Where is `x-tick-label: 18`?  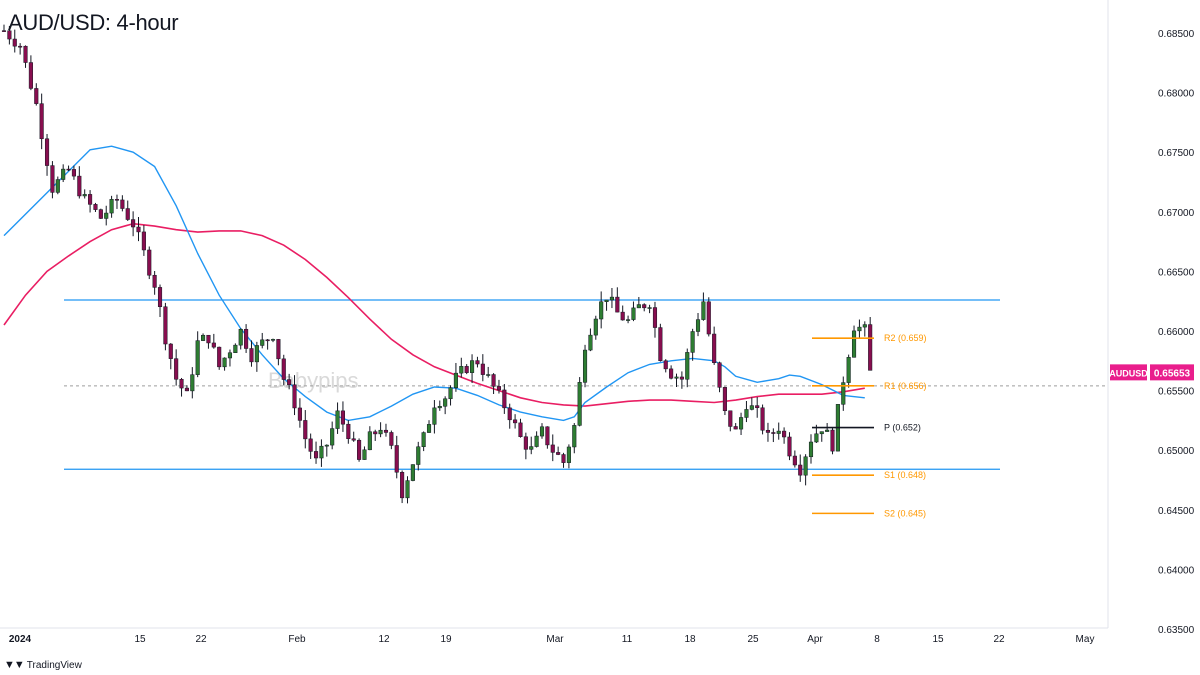 x-tick-label: 18 is located at coordinates (690, 639).